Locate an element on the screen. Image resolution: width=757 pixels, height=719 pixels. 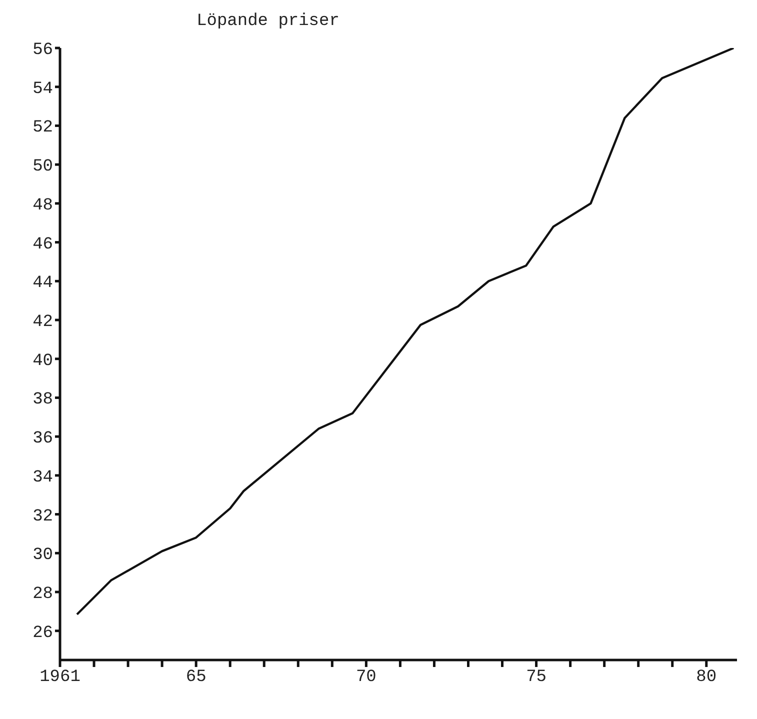
y-tick-label: 26 is located at coordinates (42, 633).